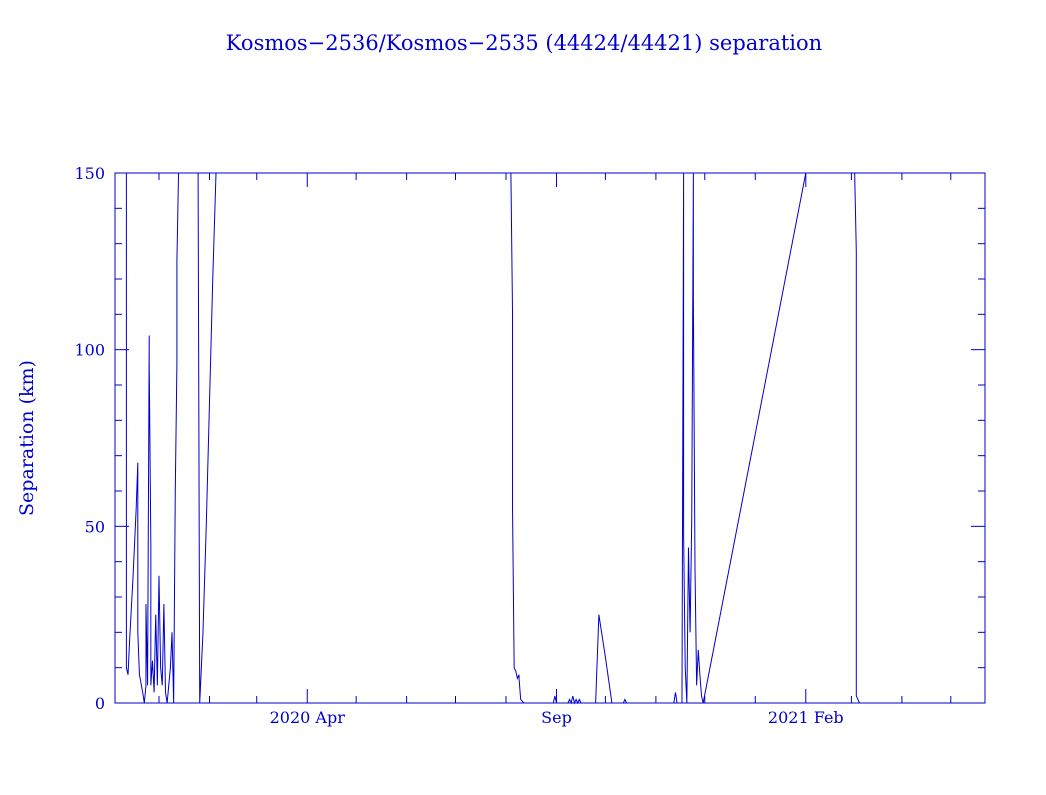 The height and width of the screenshot is (795, 1046). What do you see at coordinates (308, 717) in the screenshot?
I see `x-tick-label: 2020 Apr` at bounding box center [308, 717].